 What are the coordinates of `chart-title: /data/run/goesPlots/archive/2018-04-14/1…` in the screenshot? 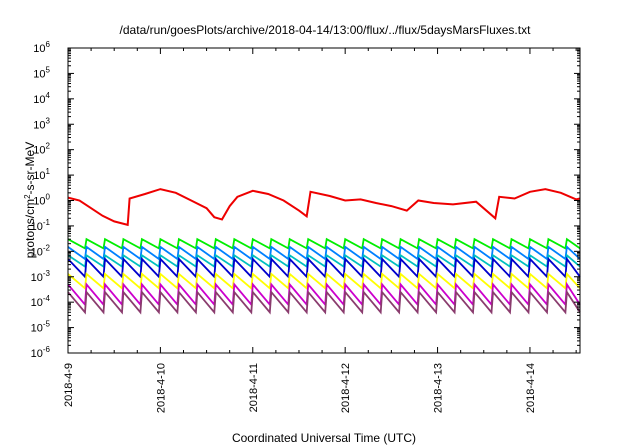 It's located at (326, 30).